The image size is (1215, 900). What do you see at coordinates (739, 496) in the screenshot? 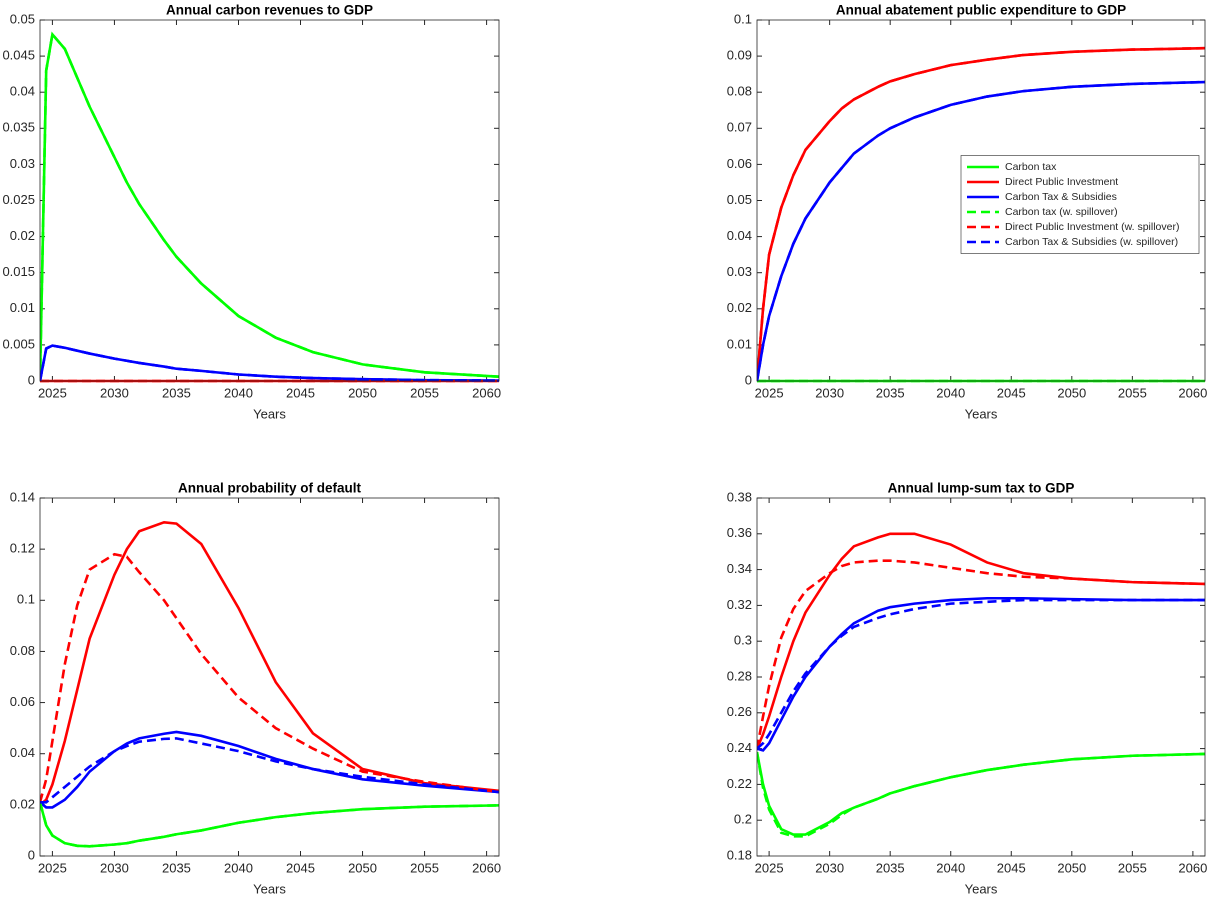
I see `y-tick-label: 0.38` at bounding box center [739, 496].